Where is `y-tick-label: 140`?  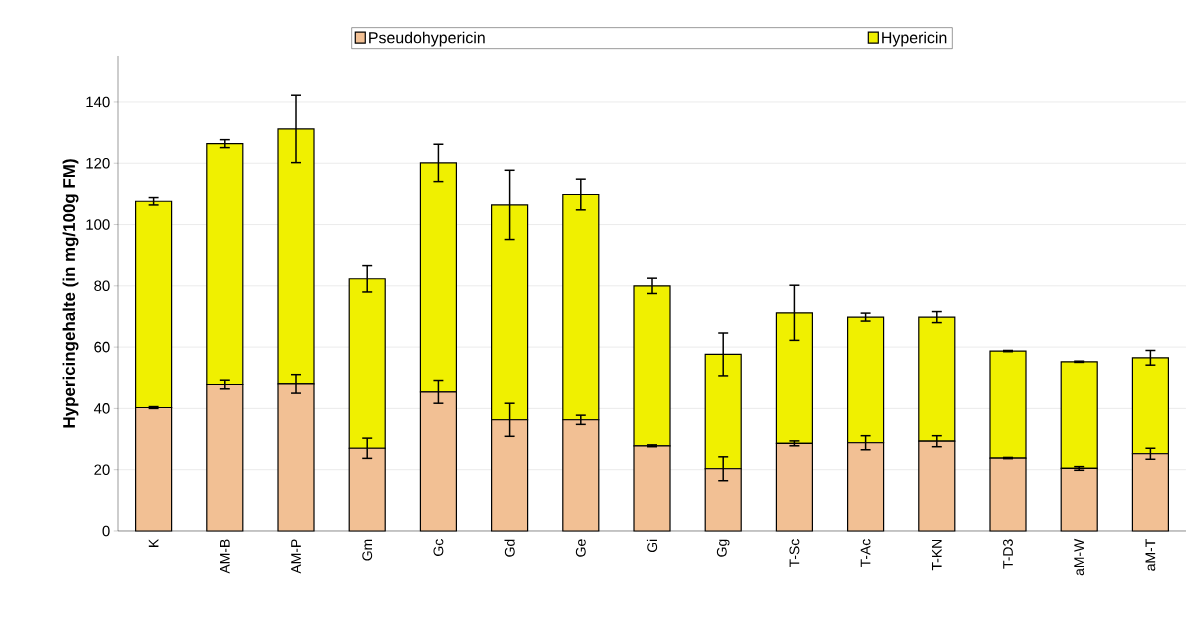
y-tick-label: 140 is located at coordinates (98, 102).